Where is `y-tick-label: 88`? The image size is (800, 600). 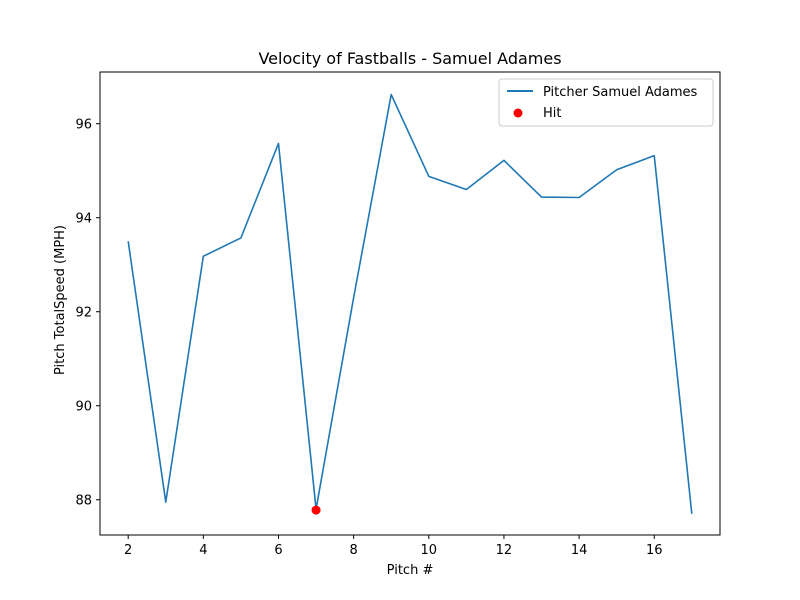 y-tick-label: 88 is located at coordinates (83, 501).